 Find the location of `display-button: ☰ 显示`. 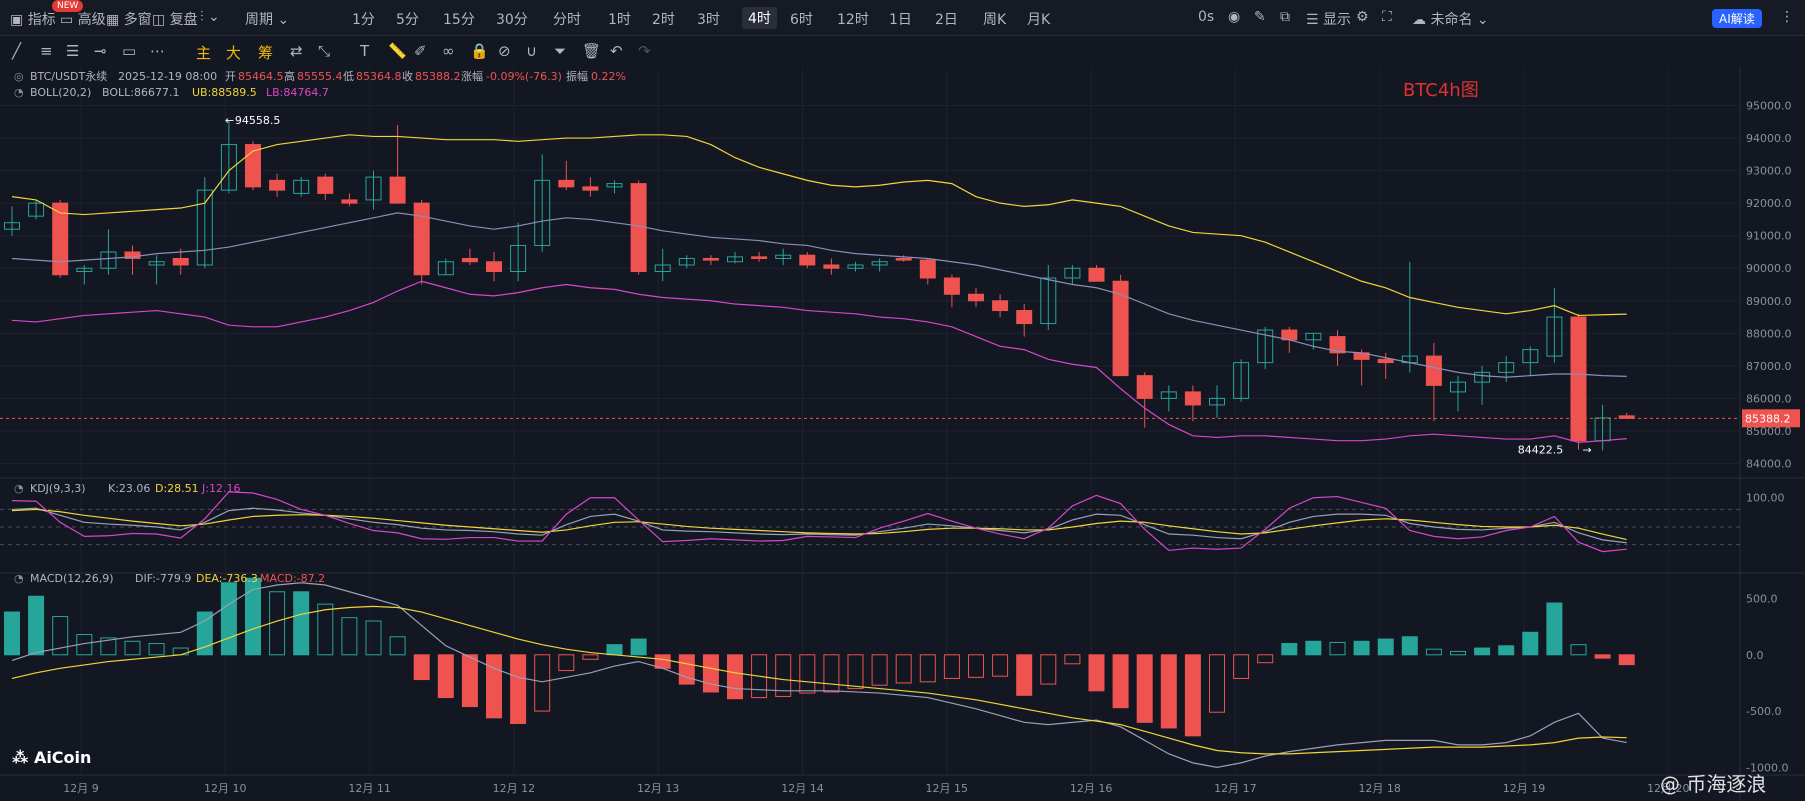

display-button: ☰ 显示 is located at coordinates (1329, 20).